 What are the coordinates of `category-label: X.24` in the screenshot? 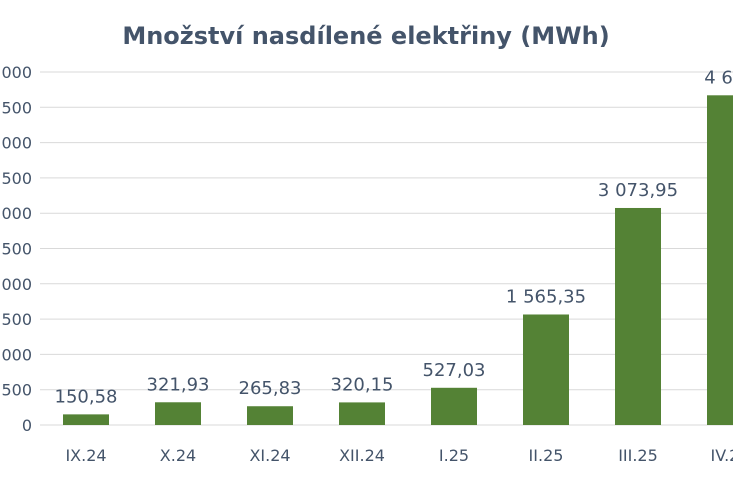 It's located at (178, 455).